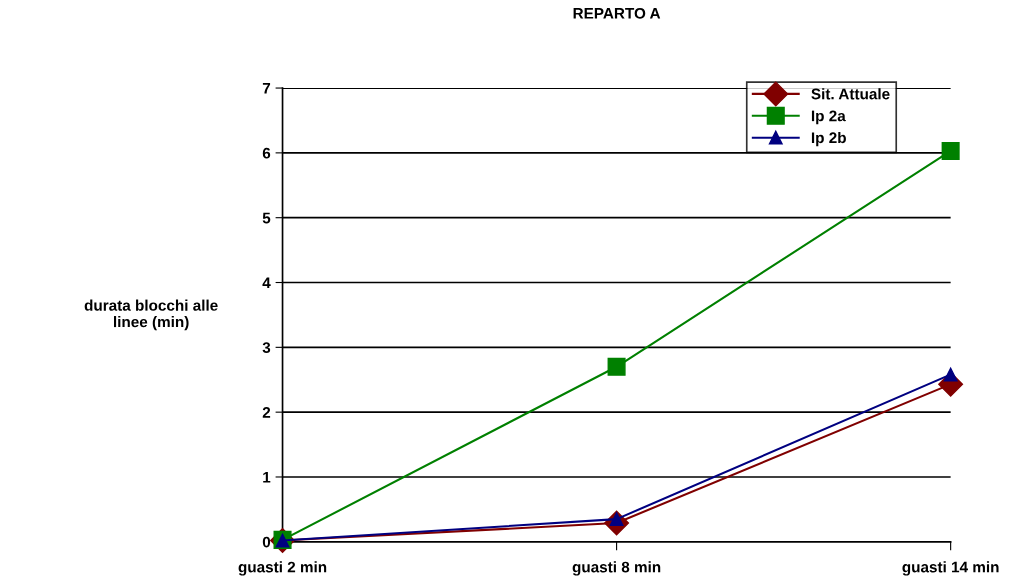  What do you see at coordinates (266, 542) in the screenshot?
I see `y-tick-label: 0` at bounding box center [266, 542].